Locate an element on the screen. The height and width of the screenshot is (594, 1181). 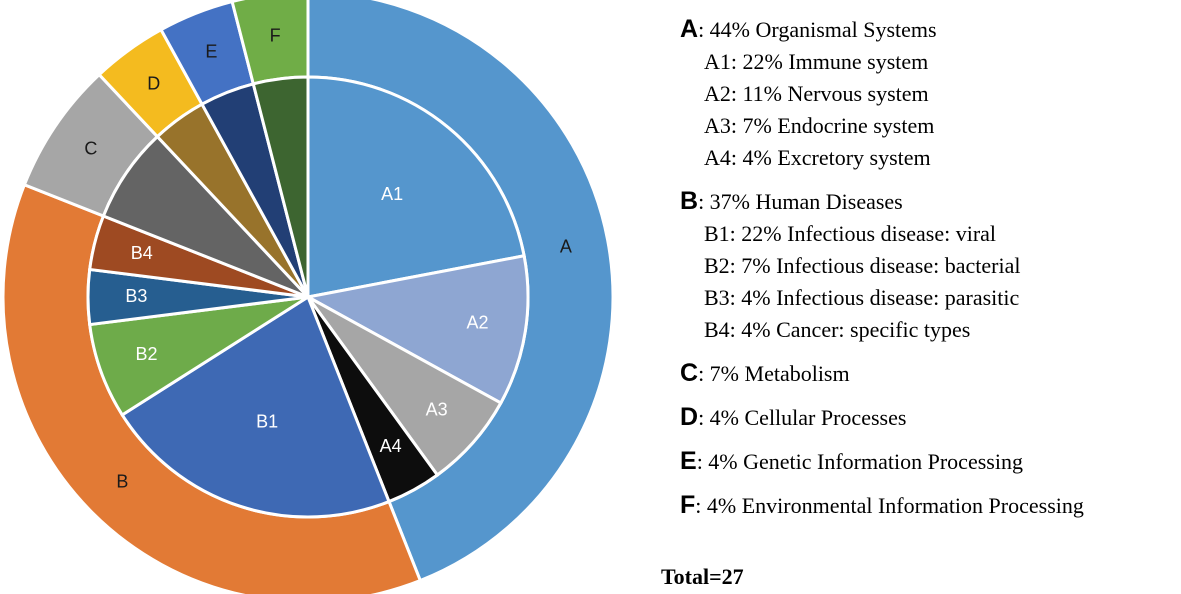
inner-label-a1: A1 is located at coordinates (392, 194).